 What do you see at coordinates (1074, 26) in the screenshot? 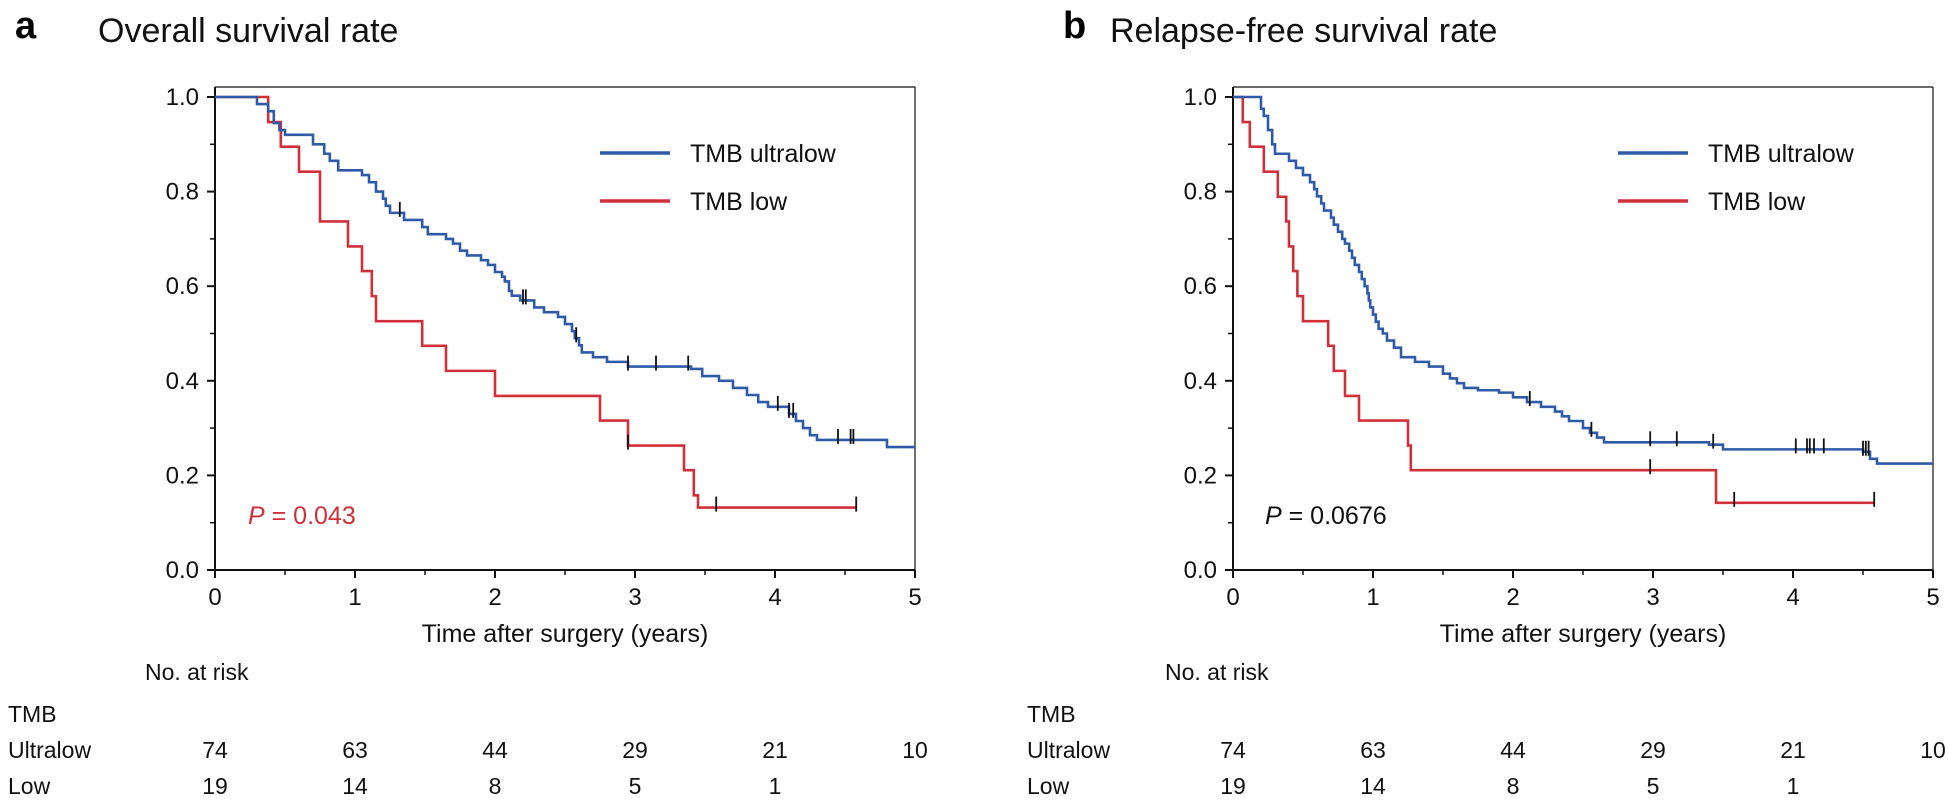
I see `panel-letter: b` at bounding box center [1074, 26].